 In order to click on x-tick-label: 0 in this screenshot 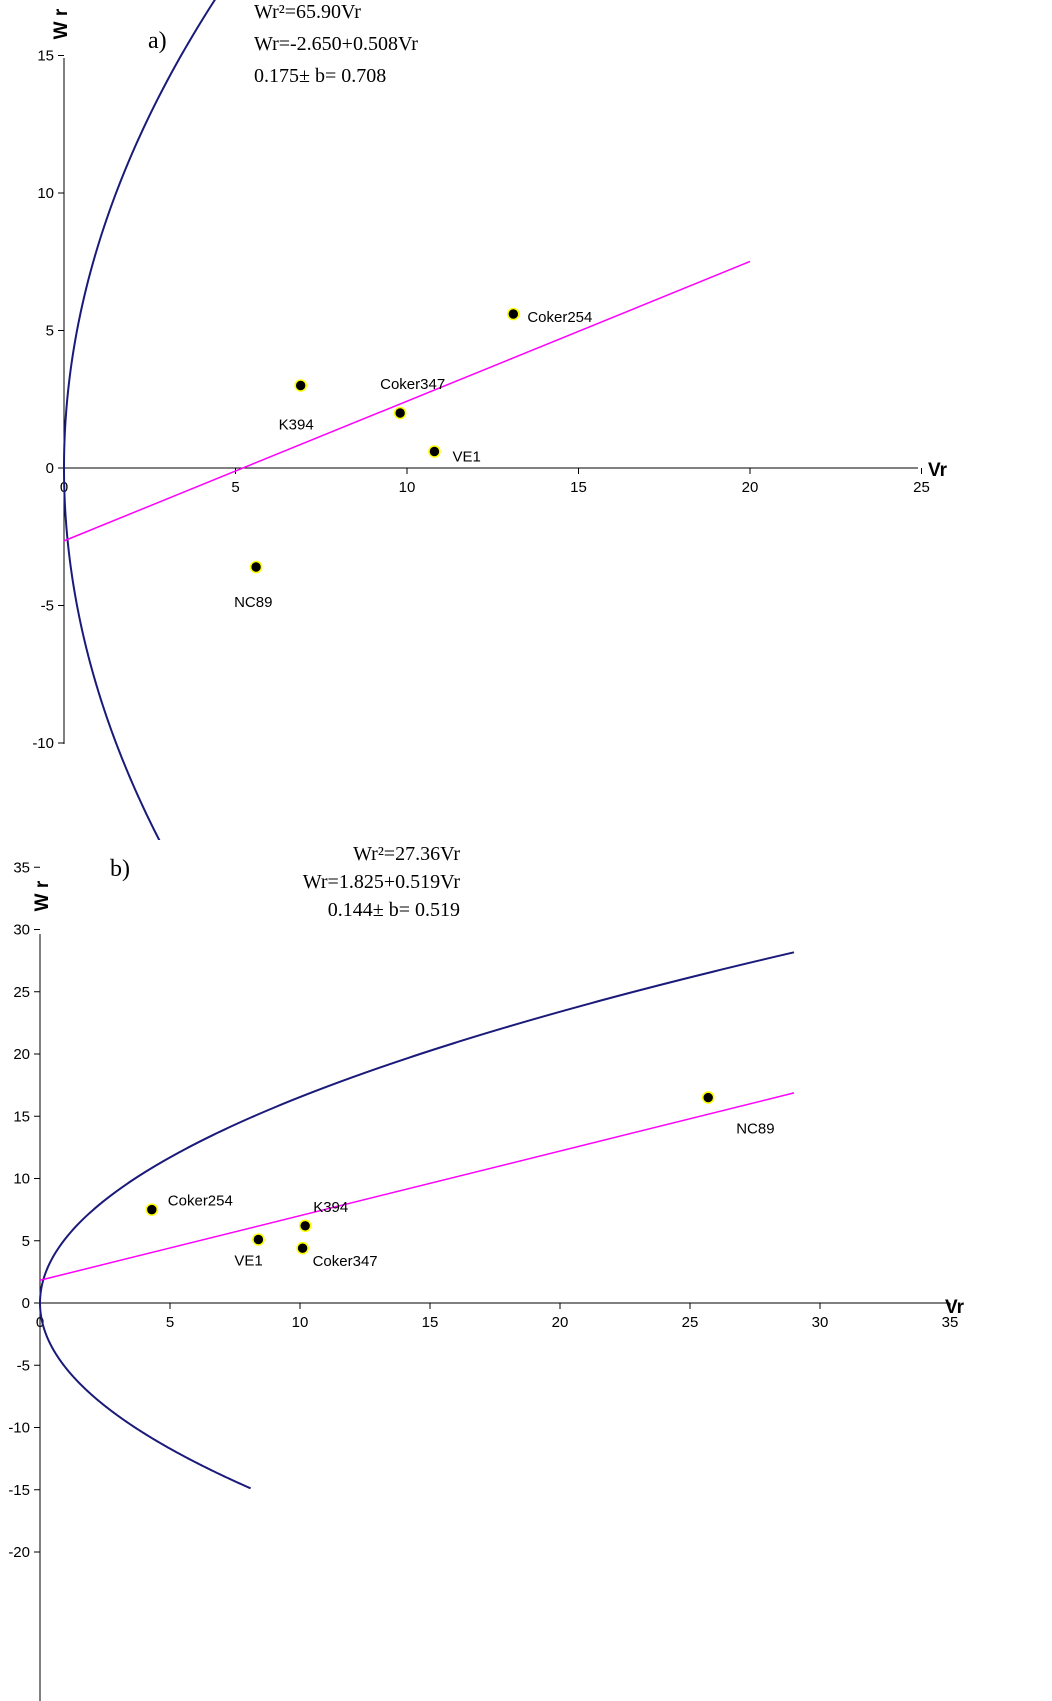, I will do `click(40, 1322)`.